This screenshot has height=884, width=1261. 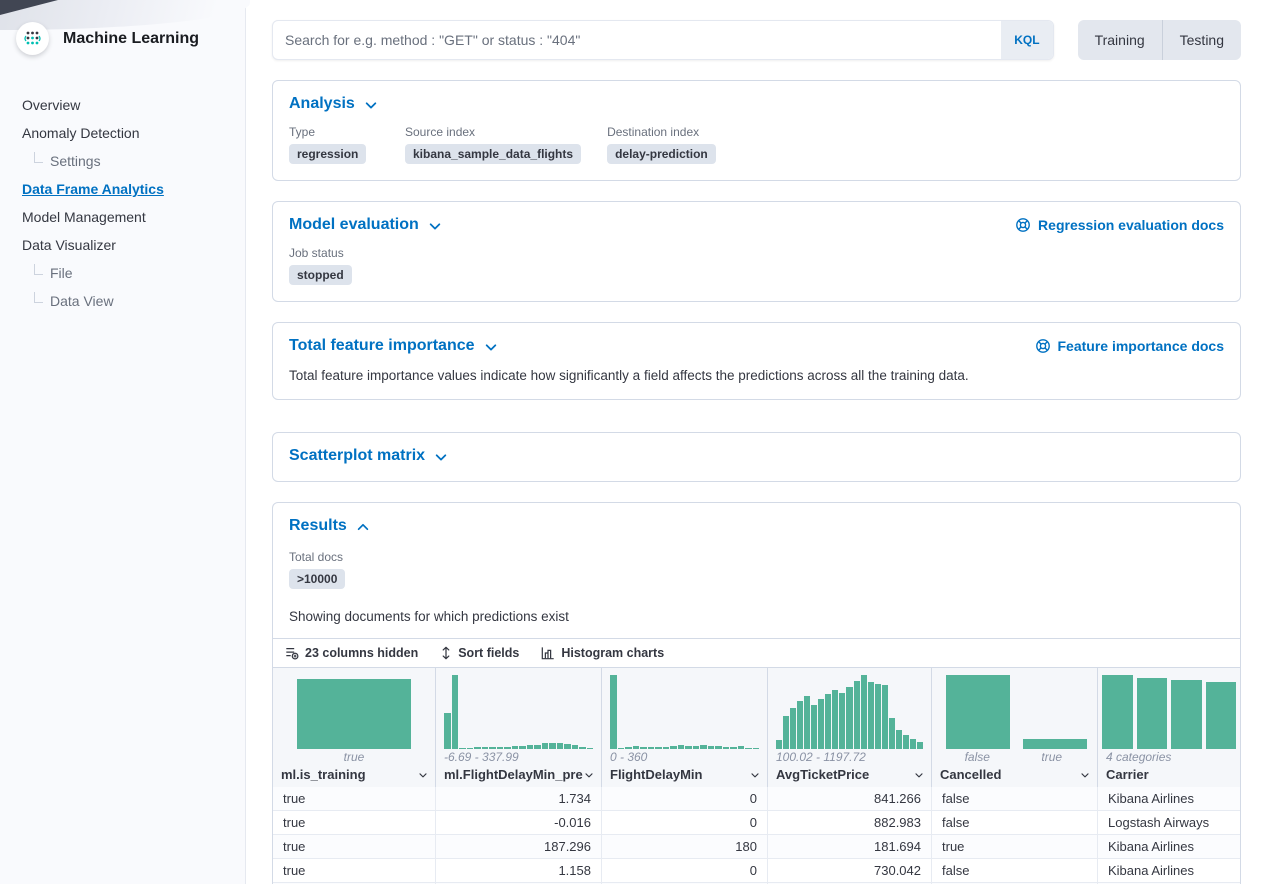 I want to click on sidebar-item-data-frame-analytics: Data Frame Analytics, so click(x=122, y=189).